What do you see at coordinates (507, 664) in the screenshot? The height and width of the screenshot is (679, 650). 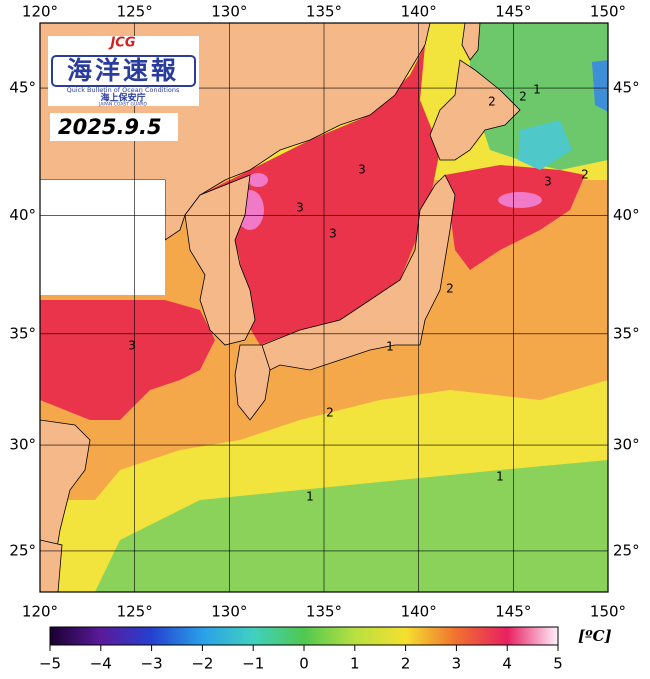 I see `colorbar-tick-label: 4` at bounding box center [507, 664].